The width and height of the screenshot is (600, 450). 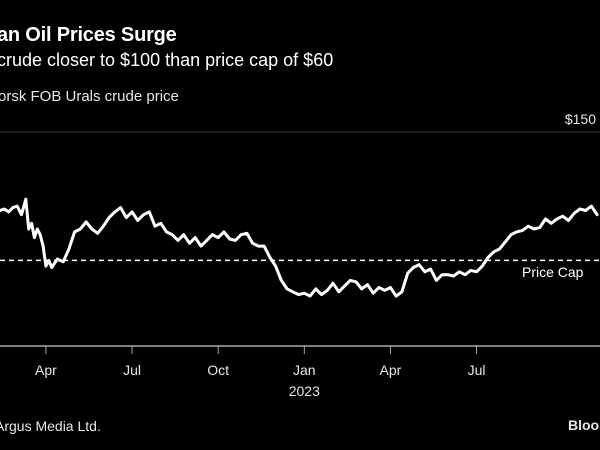 I want to click on series-label: orsk FOB Urals crude price, so click(x=89, y=96).